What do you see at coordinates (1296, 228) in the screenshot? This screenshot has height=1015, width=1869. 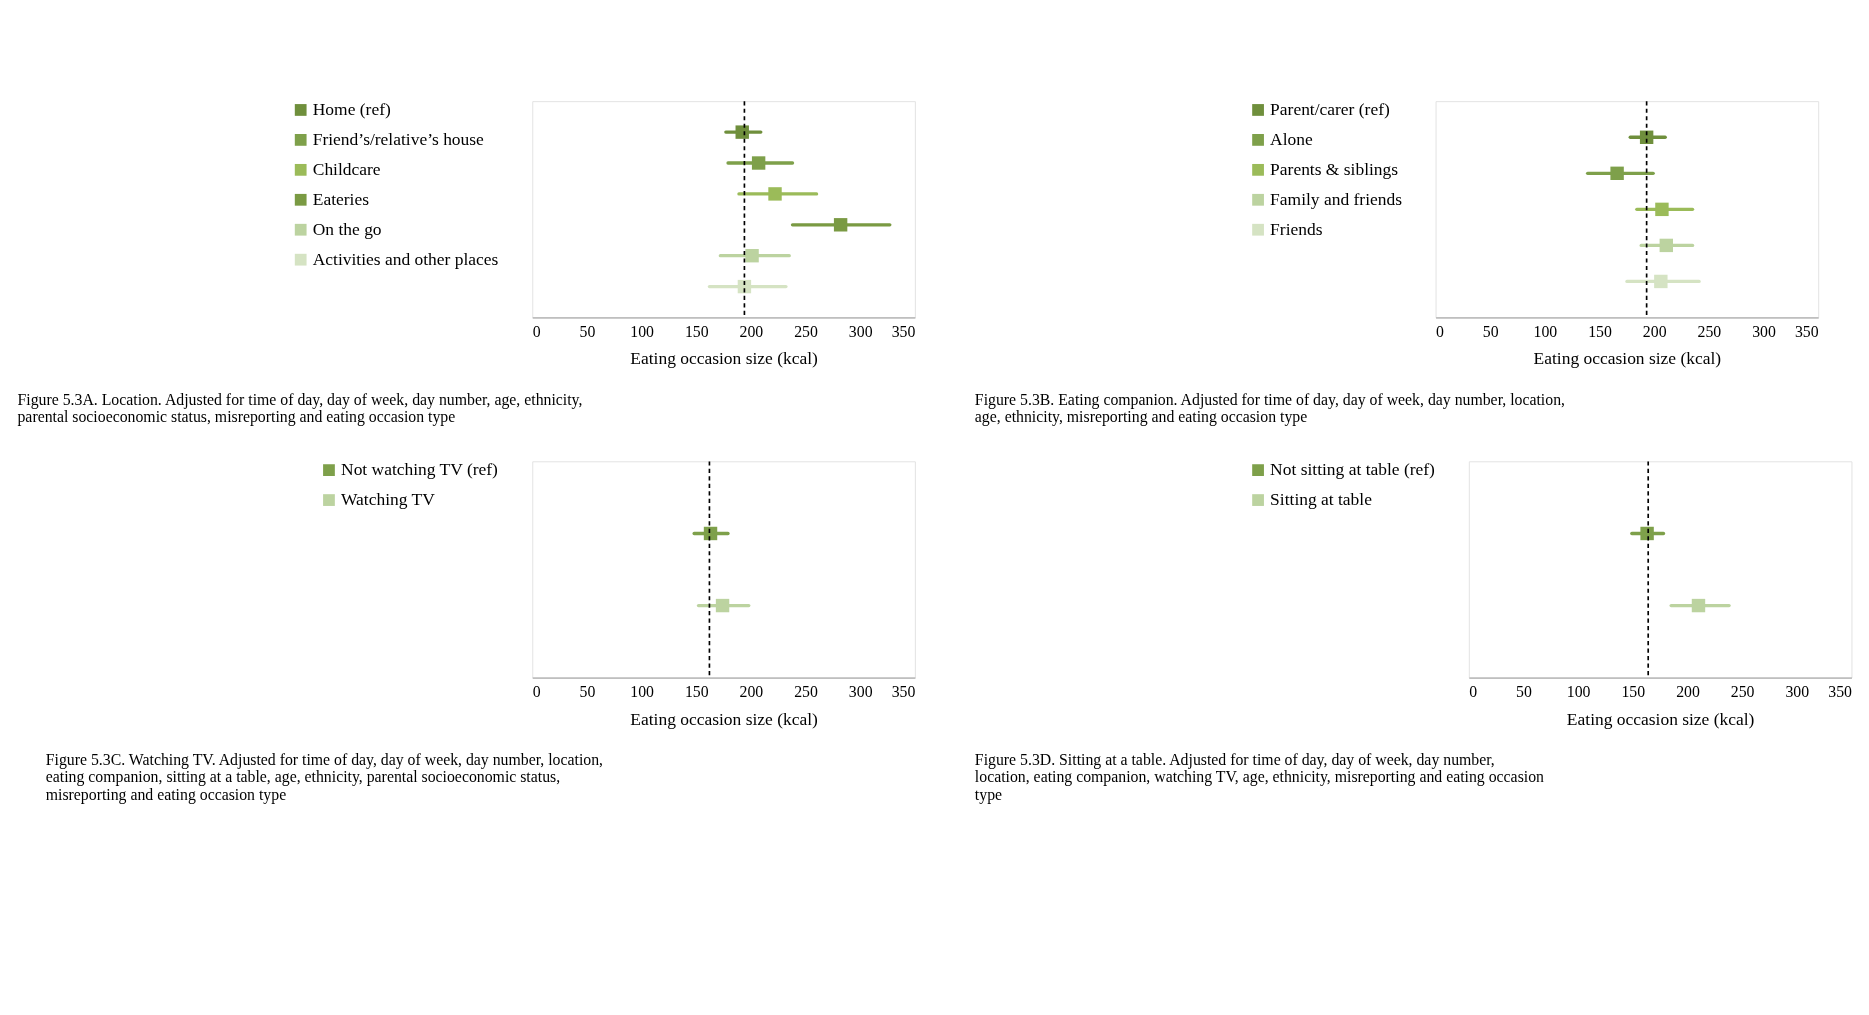 I see `legend-label: Friends` at bounding box center [1296, 228].